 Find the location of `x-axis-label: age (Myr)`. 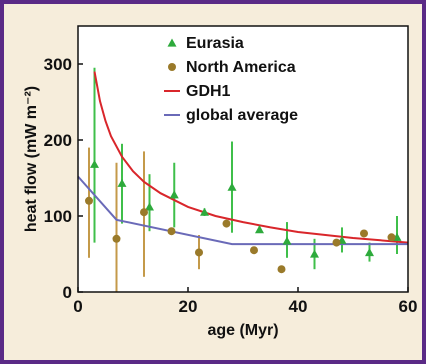

x-axis-label: age (Myr) is located at coordinates (242, 330).